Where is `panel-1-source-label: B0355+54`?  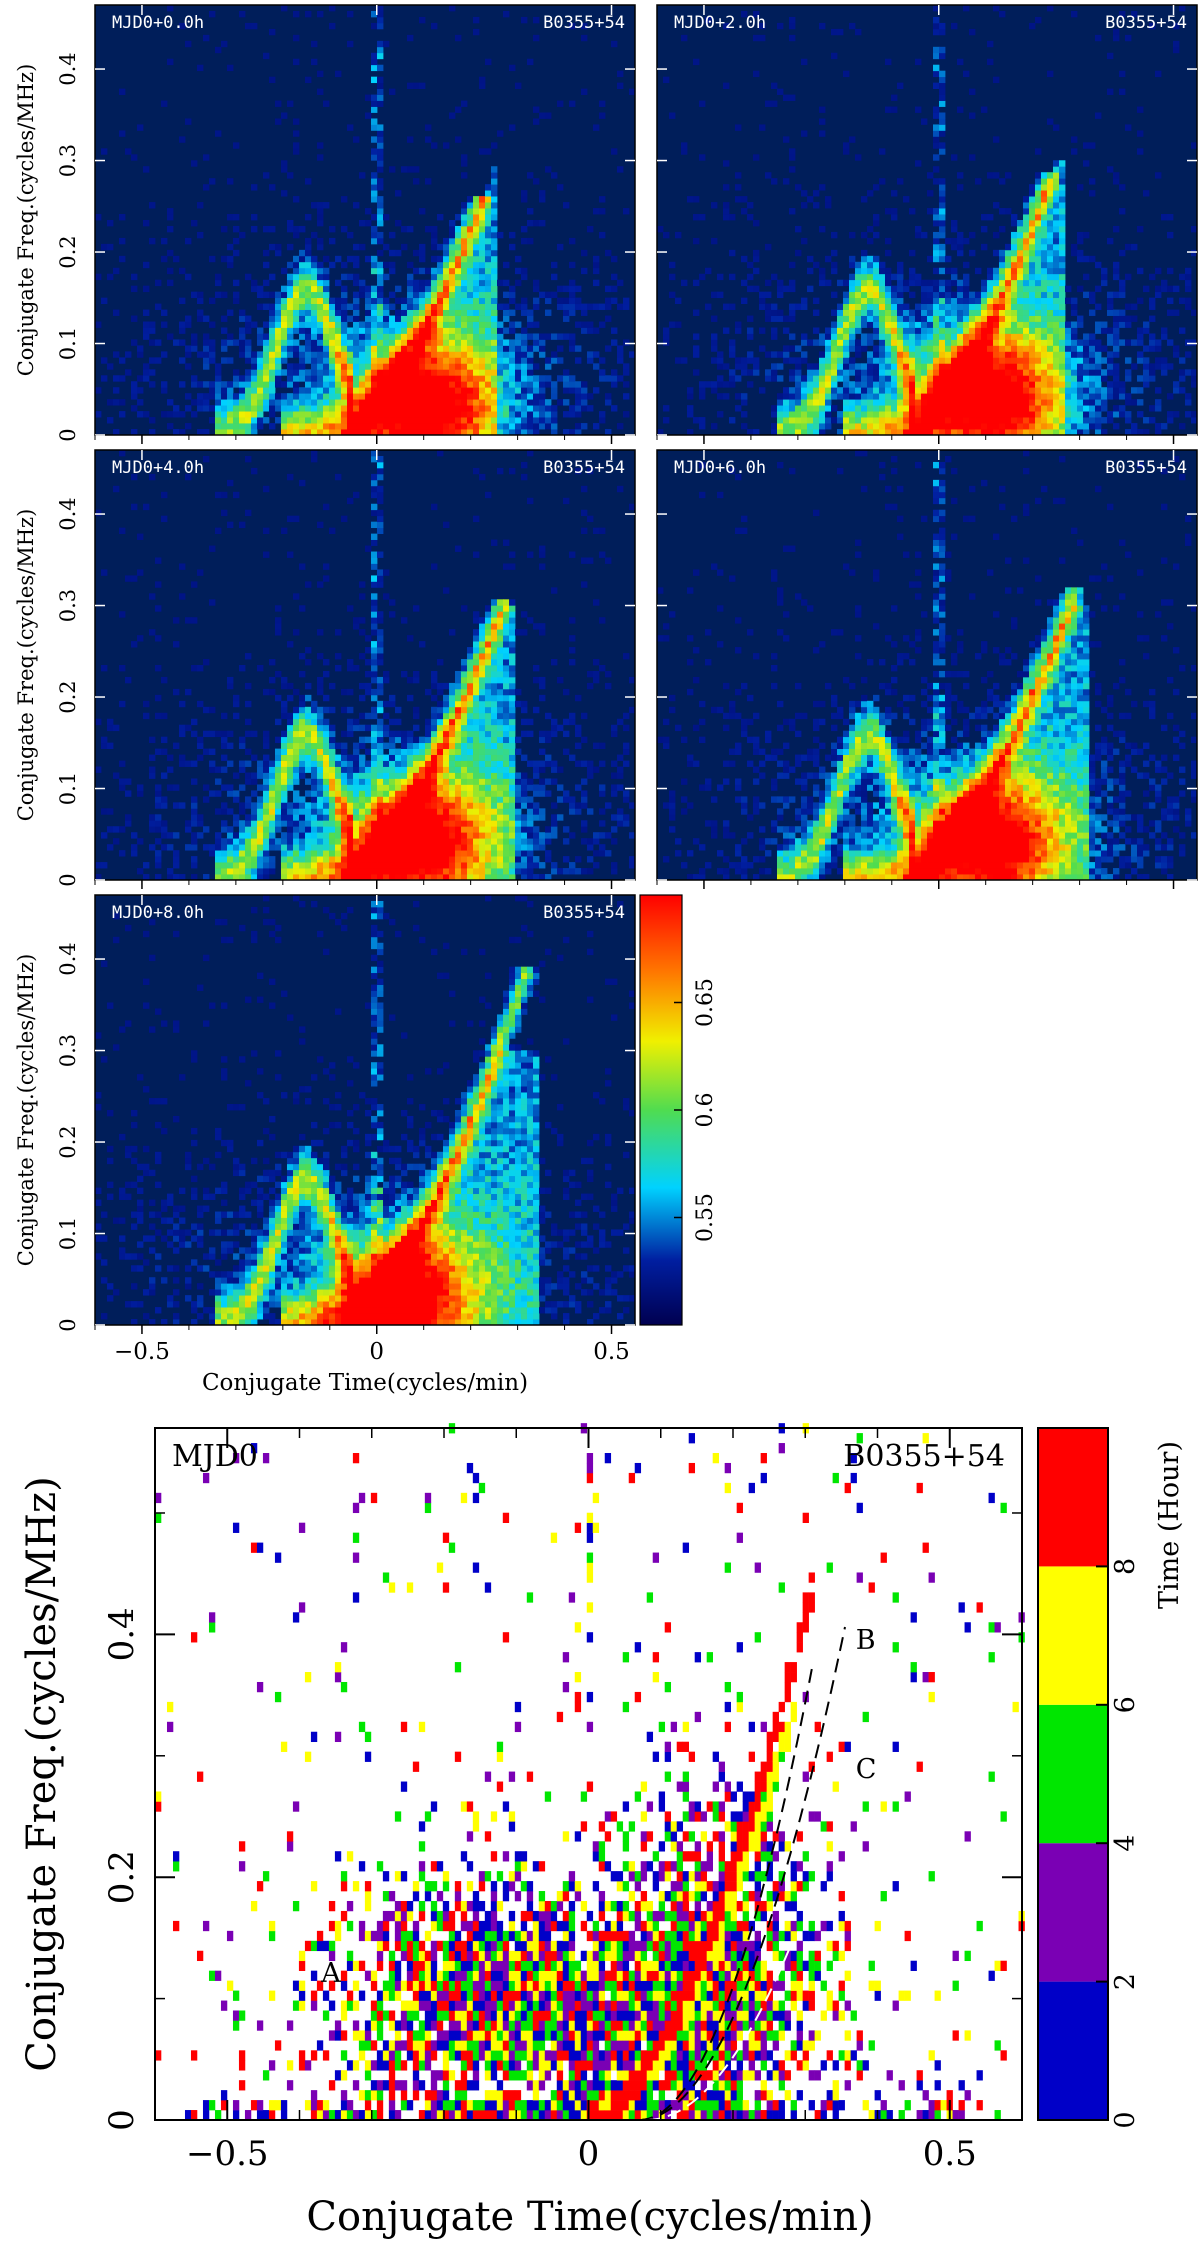
panel-1-source-label: B0355+54 is located at coordinates (1146, 23).